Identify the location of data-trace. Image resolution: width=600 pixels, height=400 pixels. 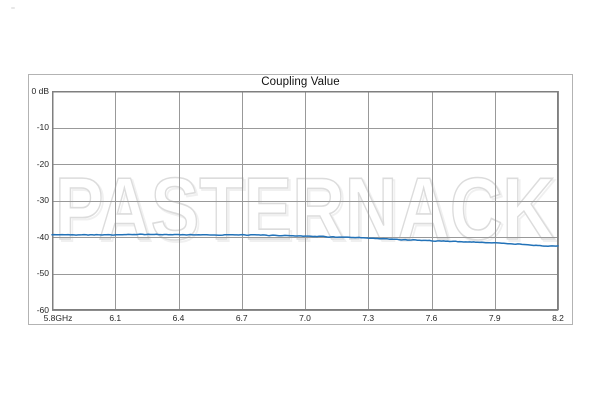
(305, 240).